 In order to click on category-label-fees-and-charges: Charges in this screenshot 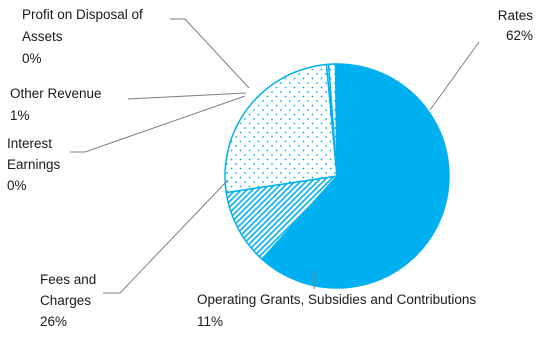, I will do `click(65, 300)`.